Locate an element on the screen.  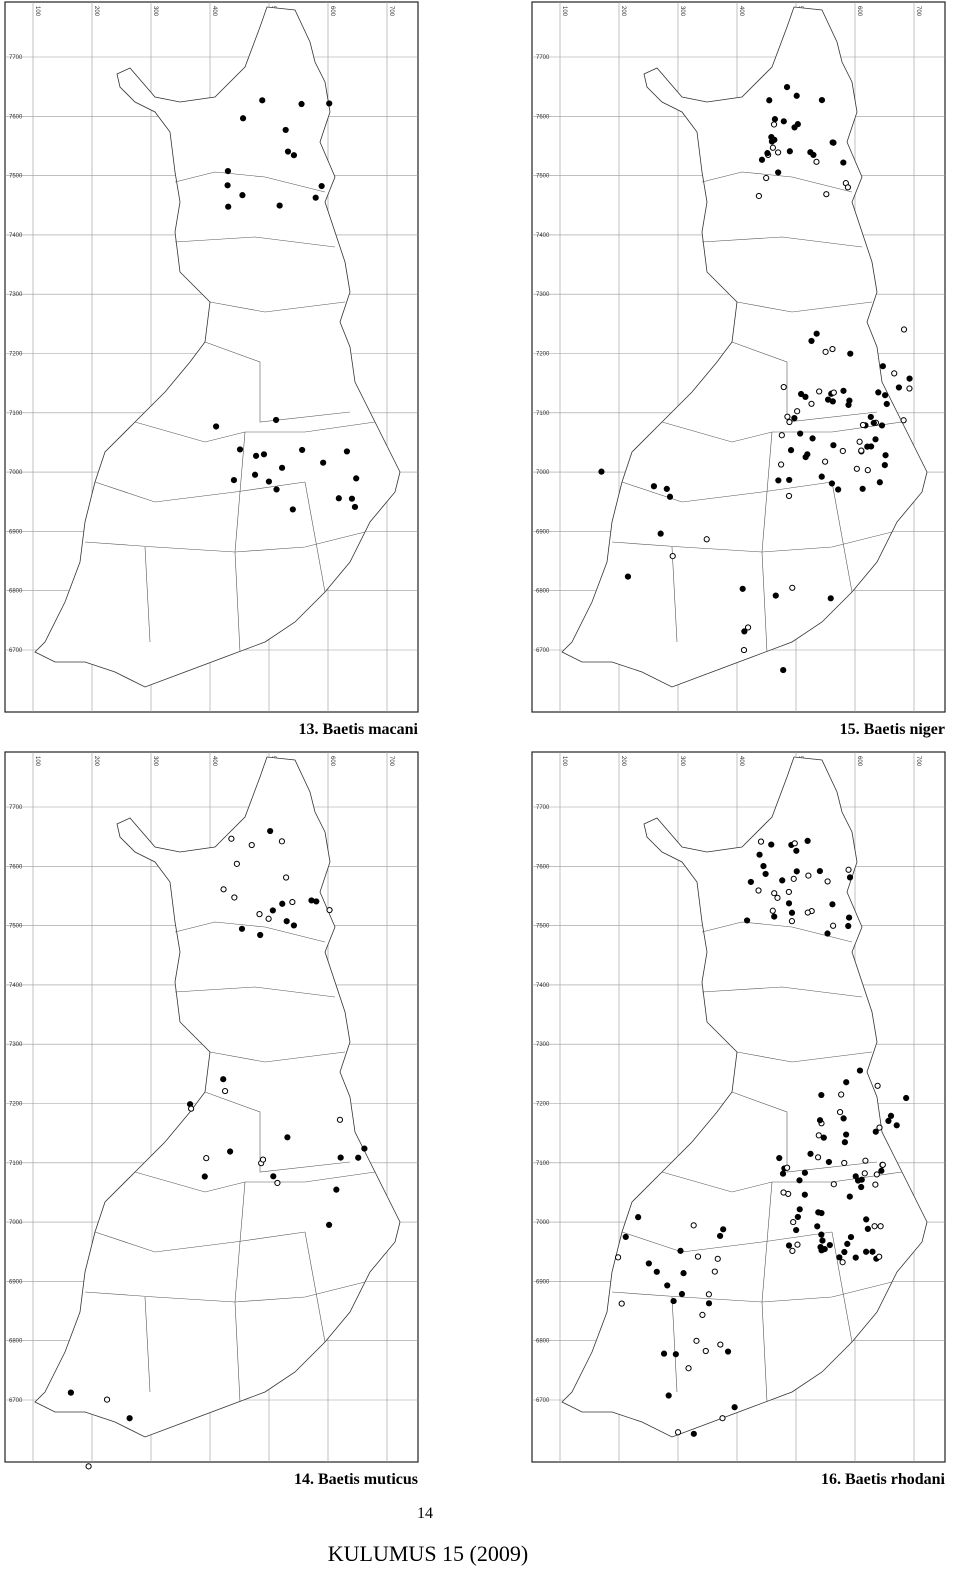
x-tick-label: 300 is located at coordinates (155, 11).